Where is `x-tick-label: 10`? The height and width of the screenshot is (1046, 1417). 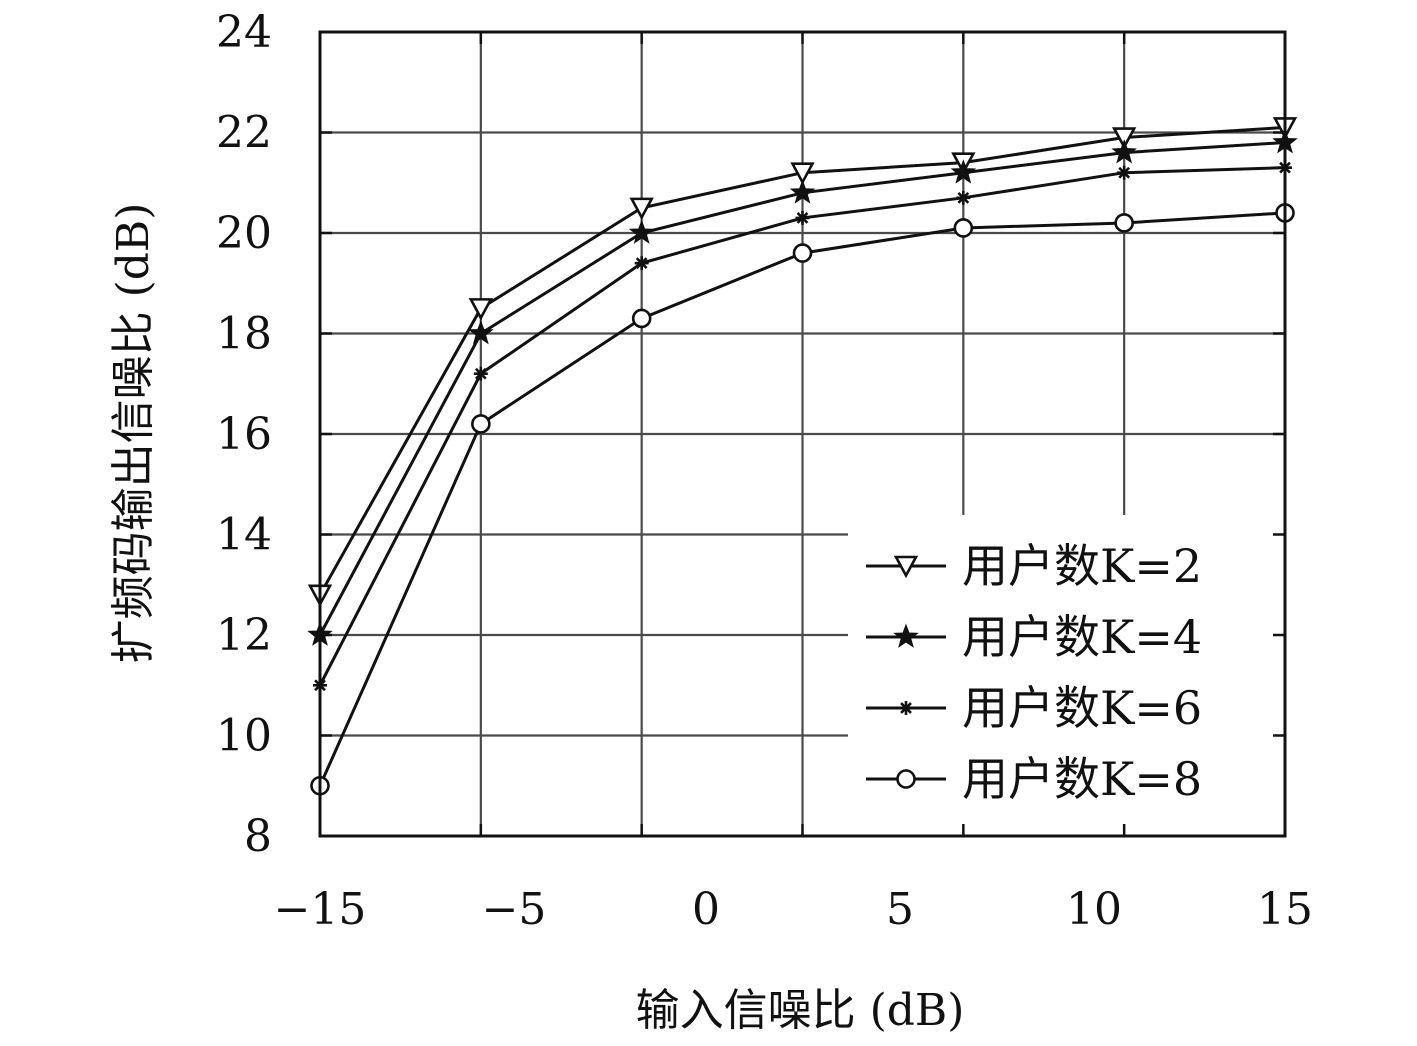
x-tick-label: 10 is located at coordinates (1094, 909).